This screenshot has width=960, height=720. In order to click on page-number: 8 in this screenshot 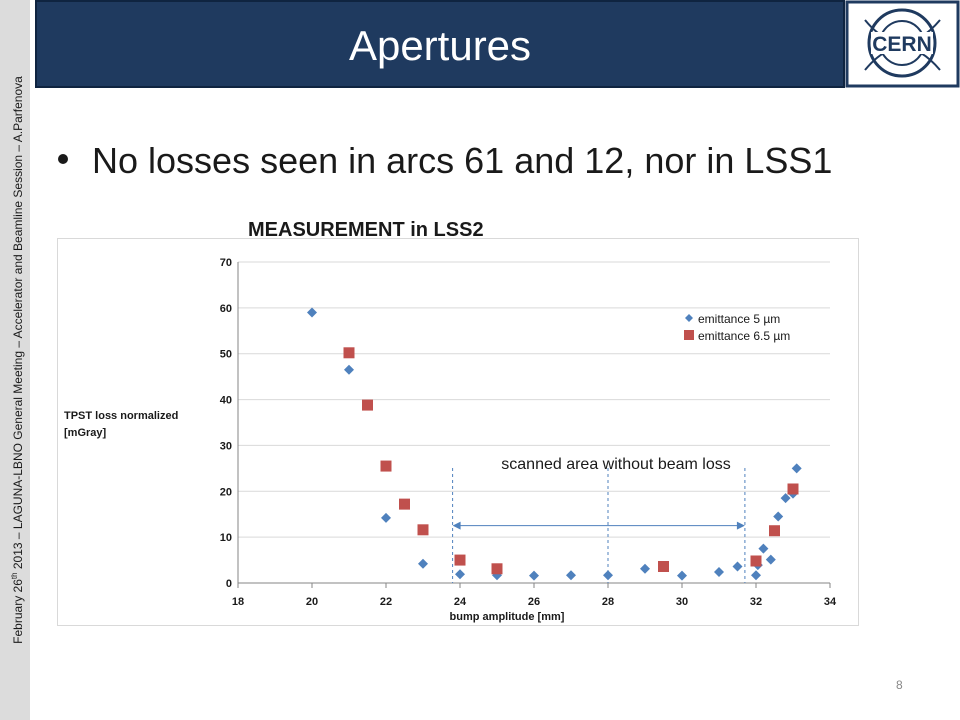, I will do `click(899, 685)`.